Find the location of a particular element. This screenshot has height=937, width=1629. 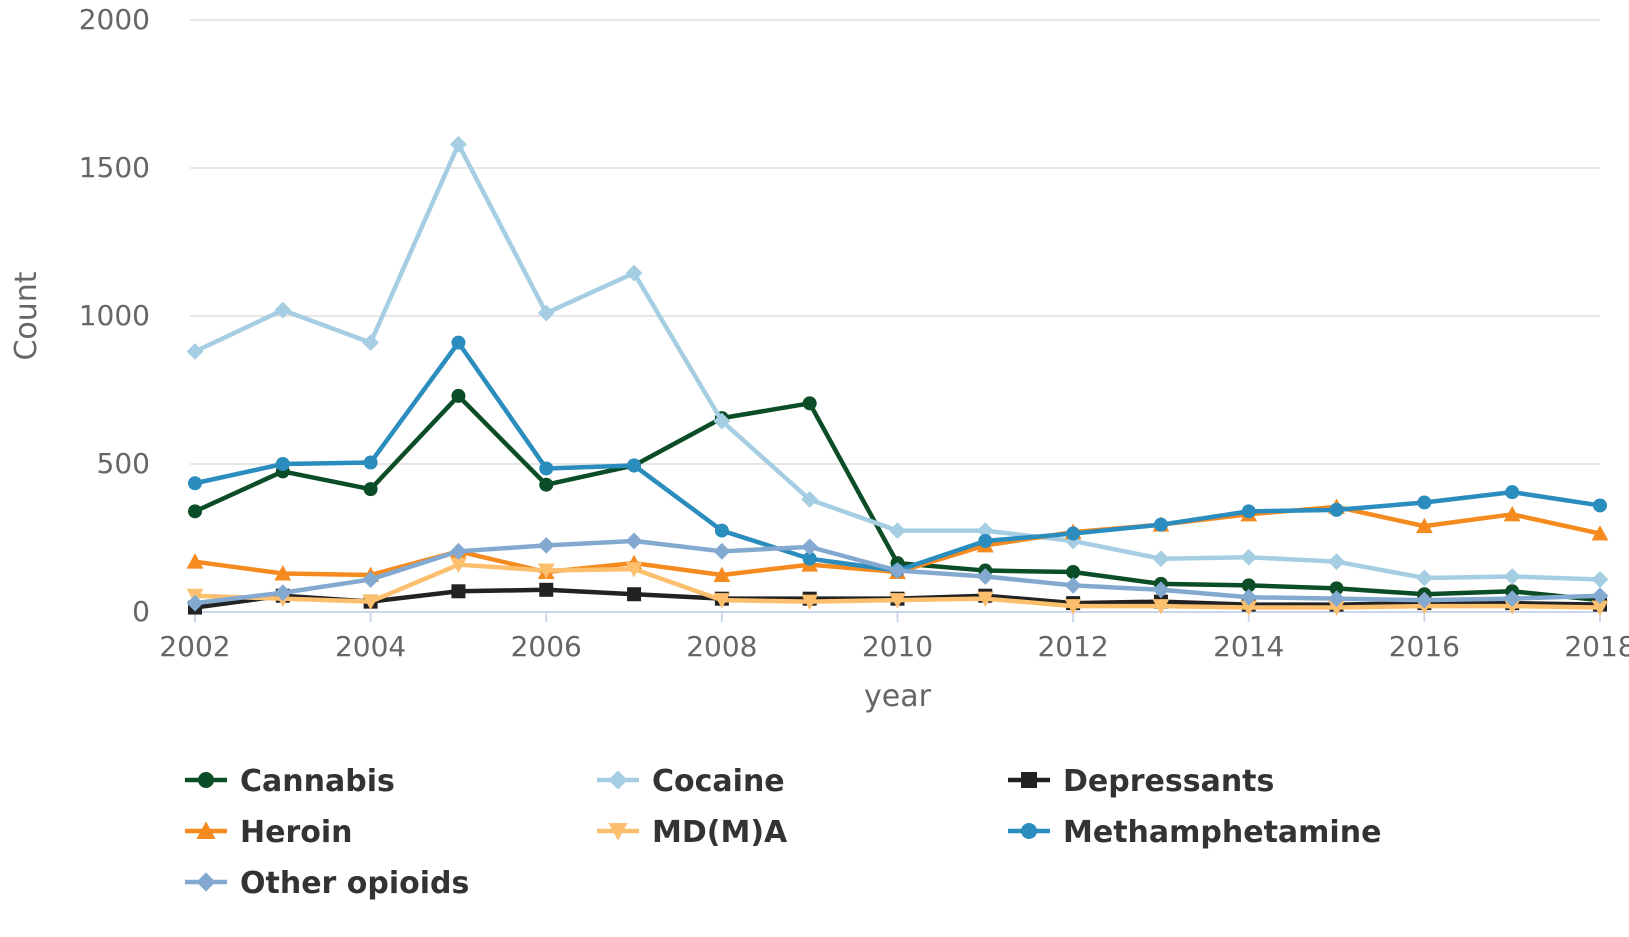

legend-label: MD(M)A is located at coordinates (720, 832).